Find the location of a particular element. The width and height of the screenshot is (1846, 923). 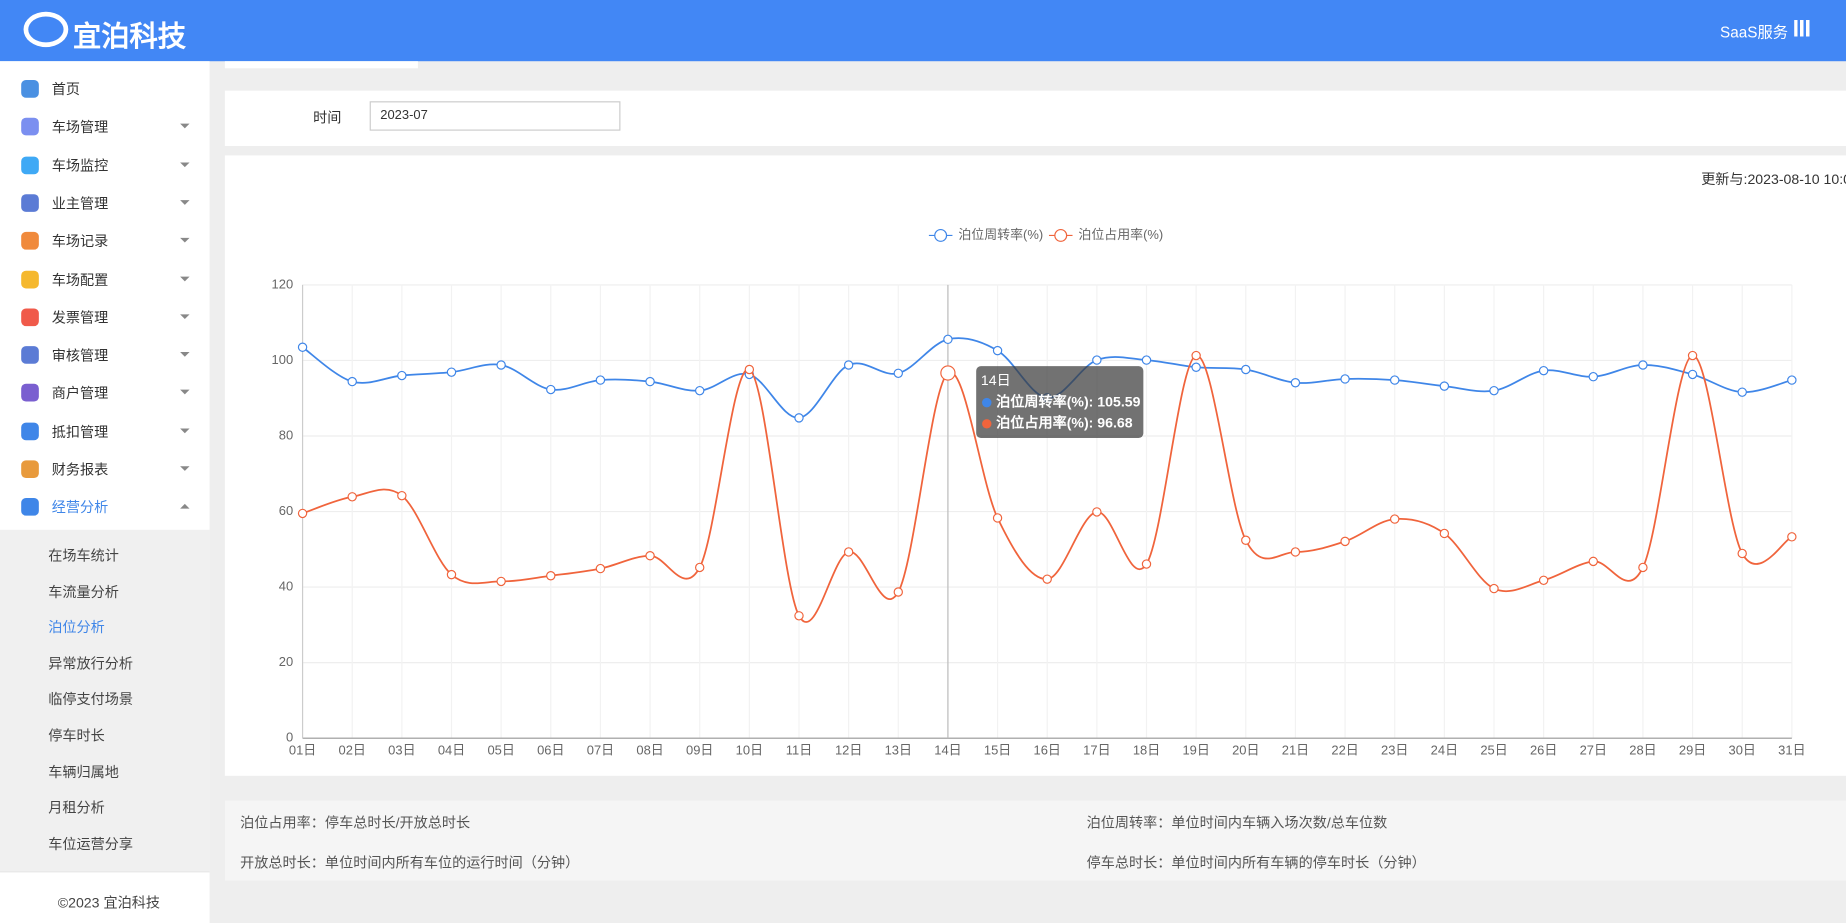

submenu-item: 车辆归属地 is located at coordinates (83, 772).